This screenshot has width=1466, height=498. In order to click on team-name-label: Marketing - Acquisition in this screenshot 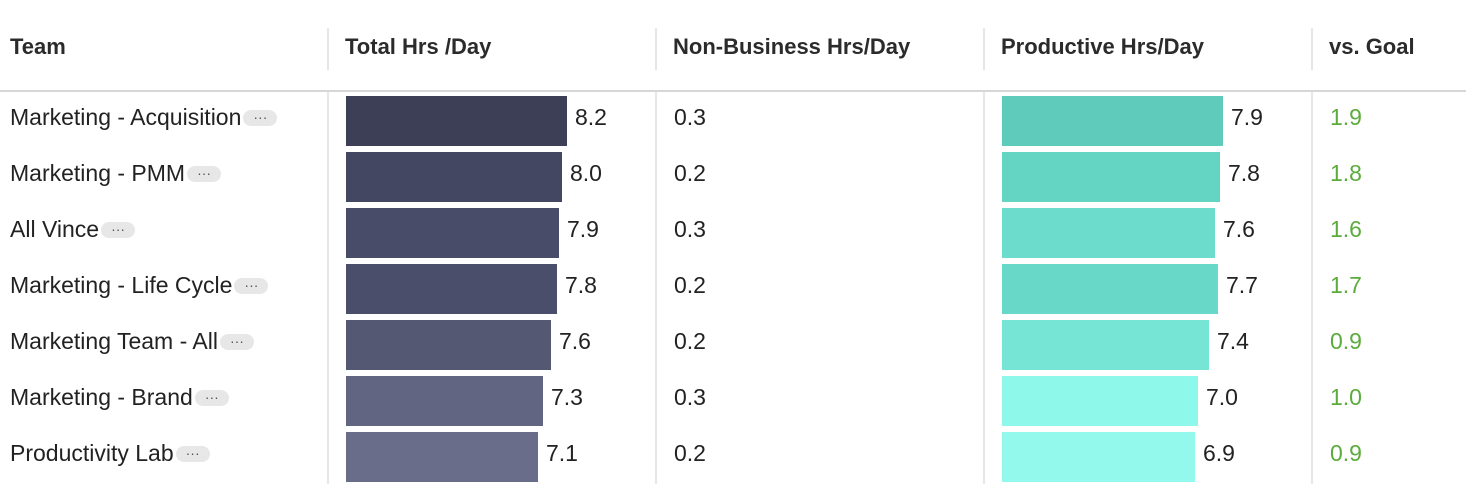, I will do `click(126, 117)`.